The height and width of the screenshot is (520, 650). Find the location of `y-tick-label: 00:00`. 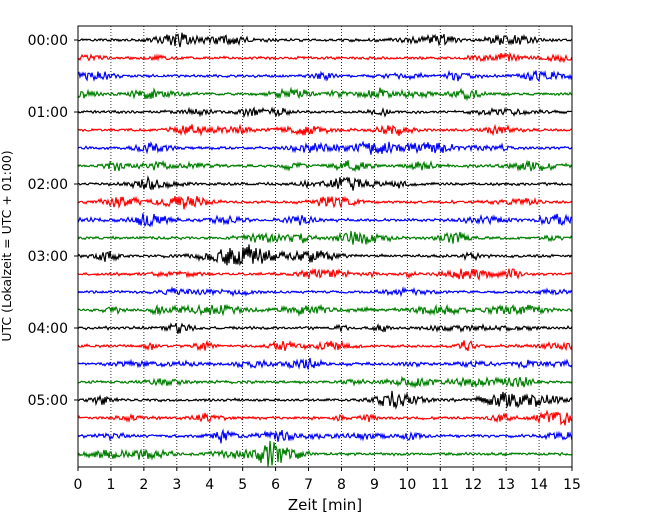

y-tick-label: 00:00 is located at coordinates (48, 41).